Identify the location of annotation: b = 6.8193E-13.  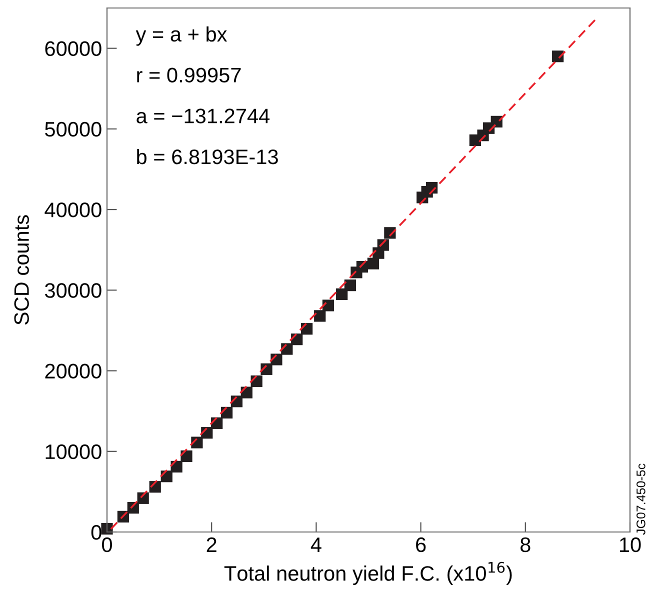
(207, 156).